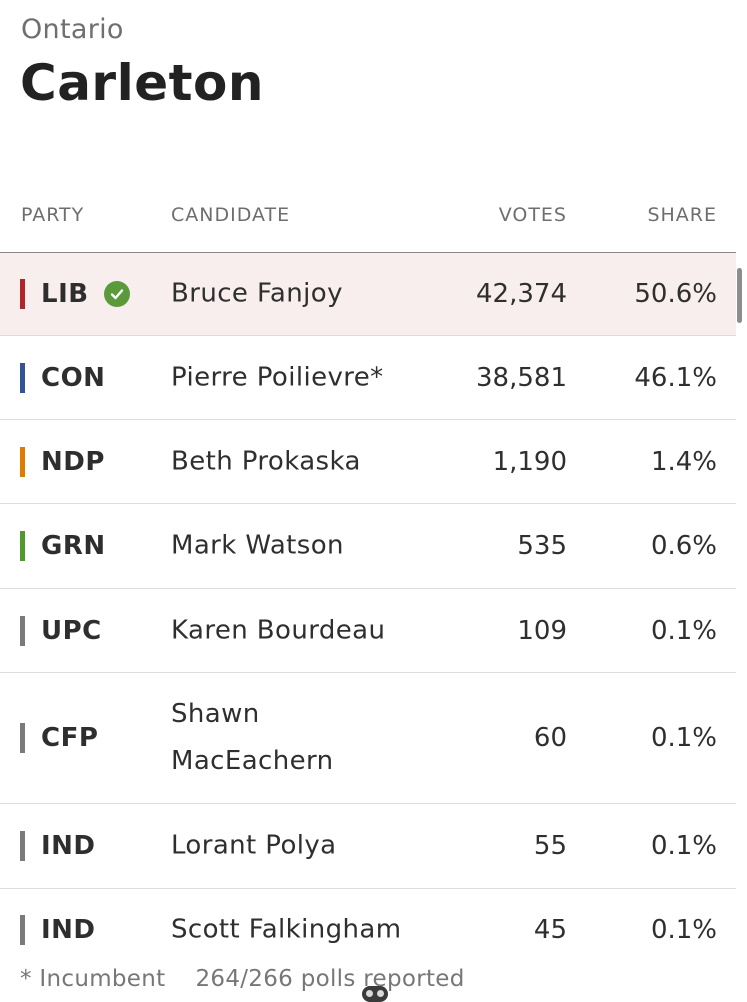  I want to click on candidate-name: Lorant Polya, so click(254, 845).